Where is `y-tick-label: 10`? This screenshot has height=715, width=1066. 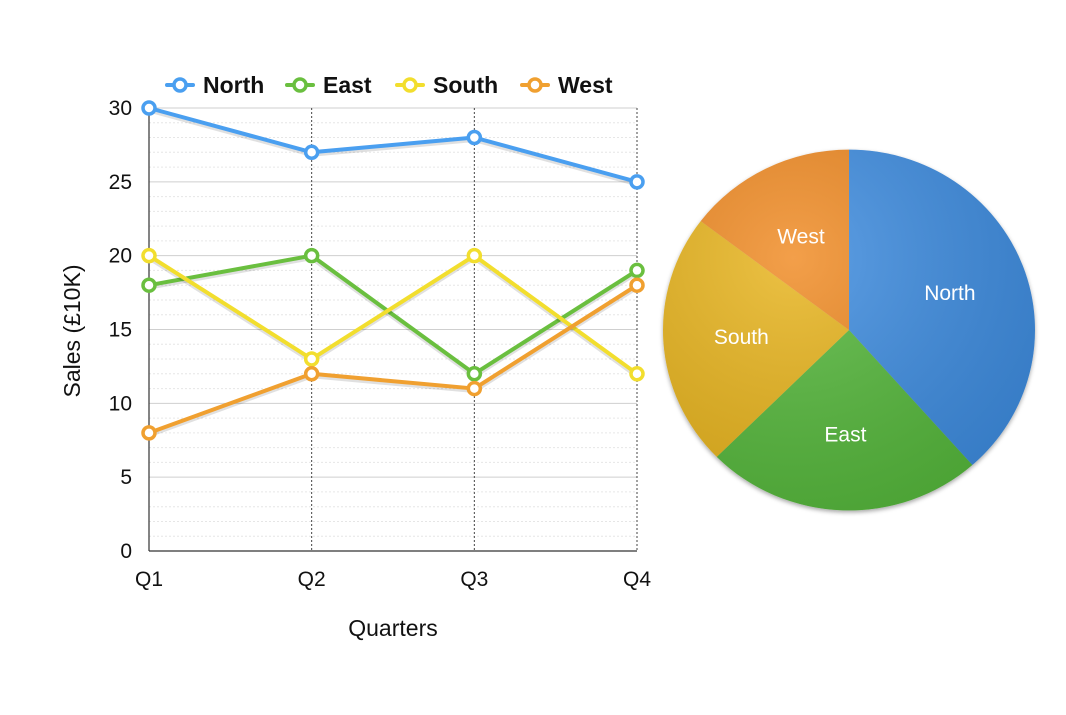 y-tick-label: 10 is located at coordinates (120, 403).